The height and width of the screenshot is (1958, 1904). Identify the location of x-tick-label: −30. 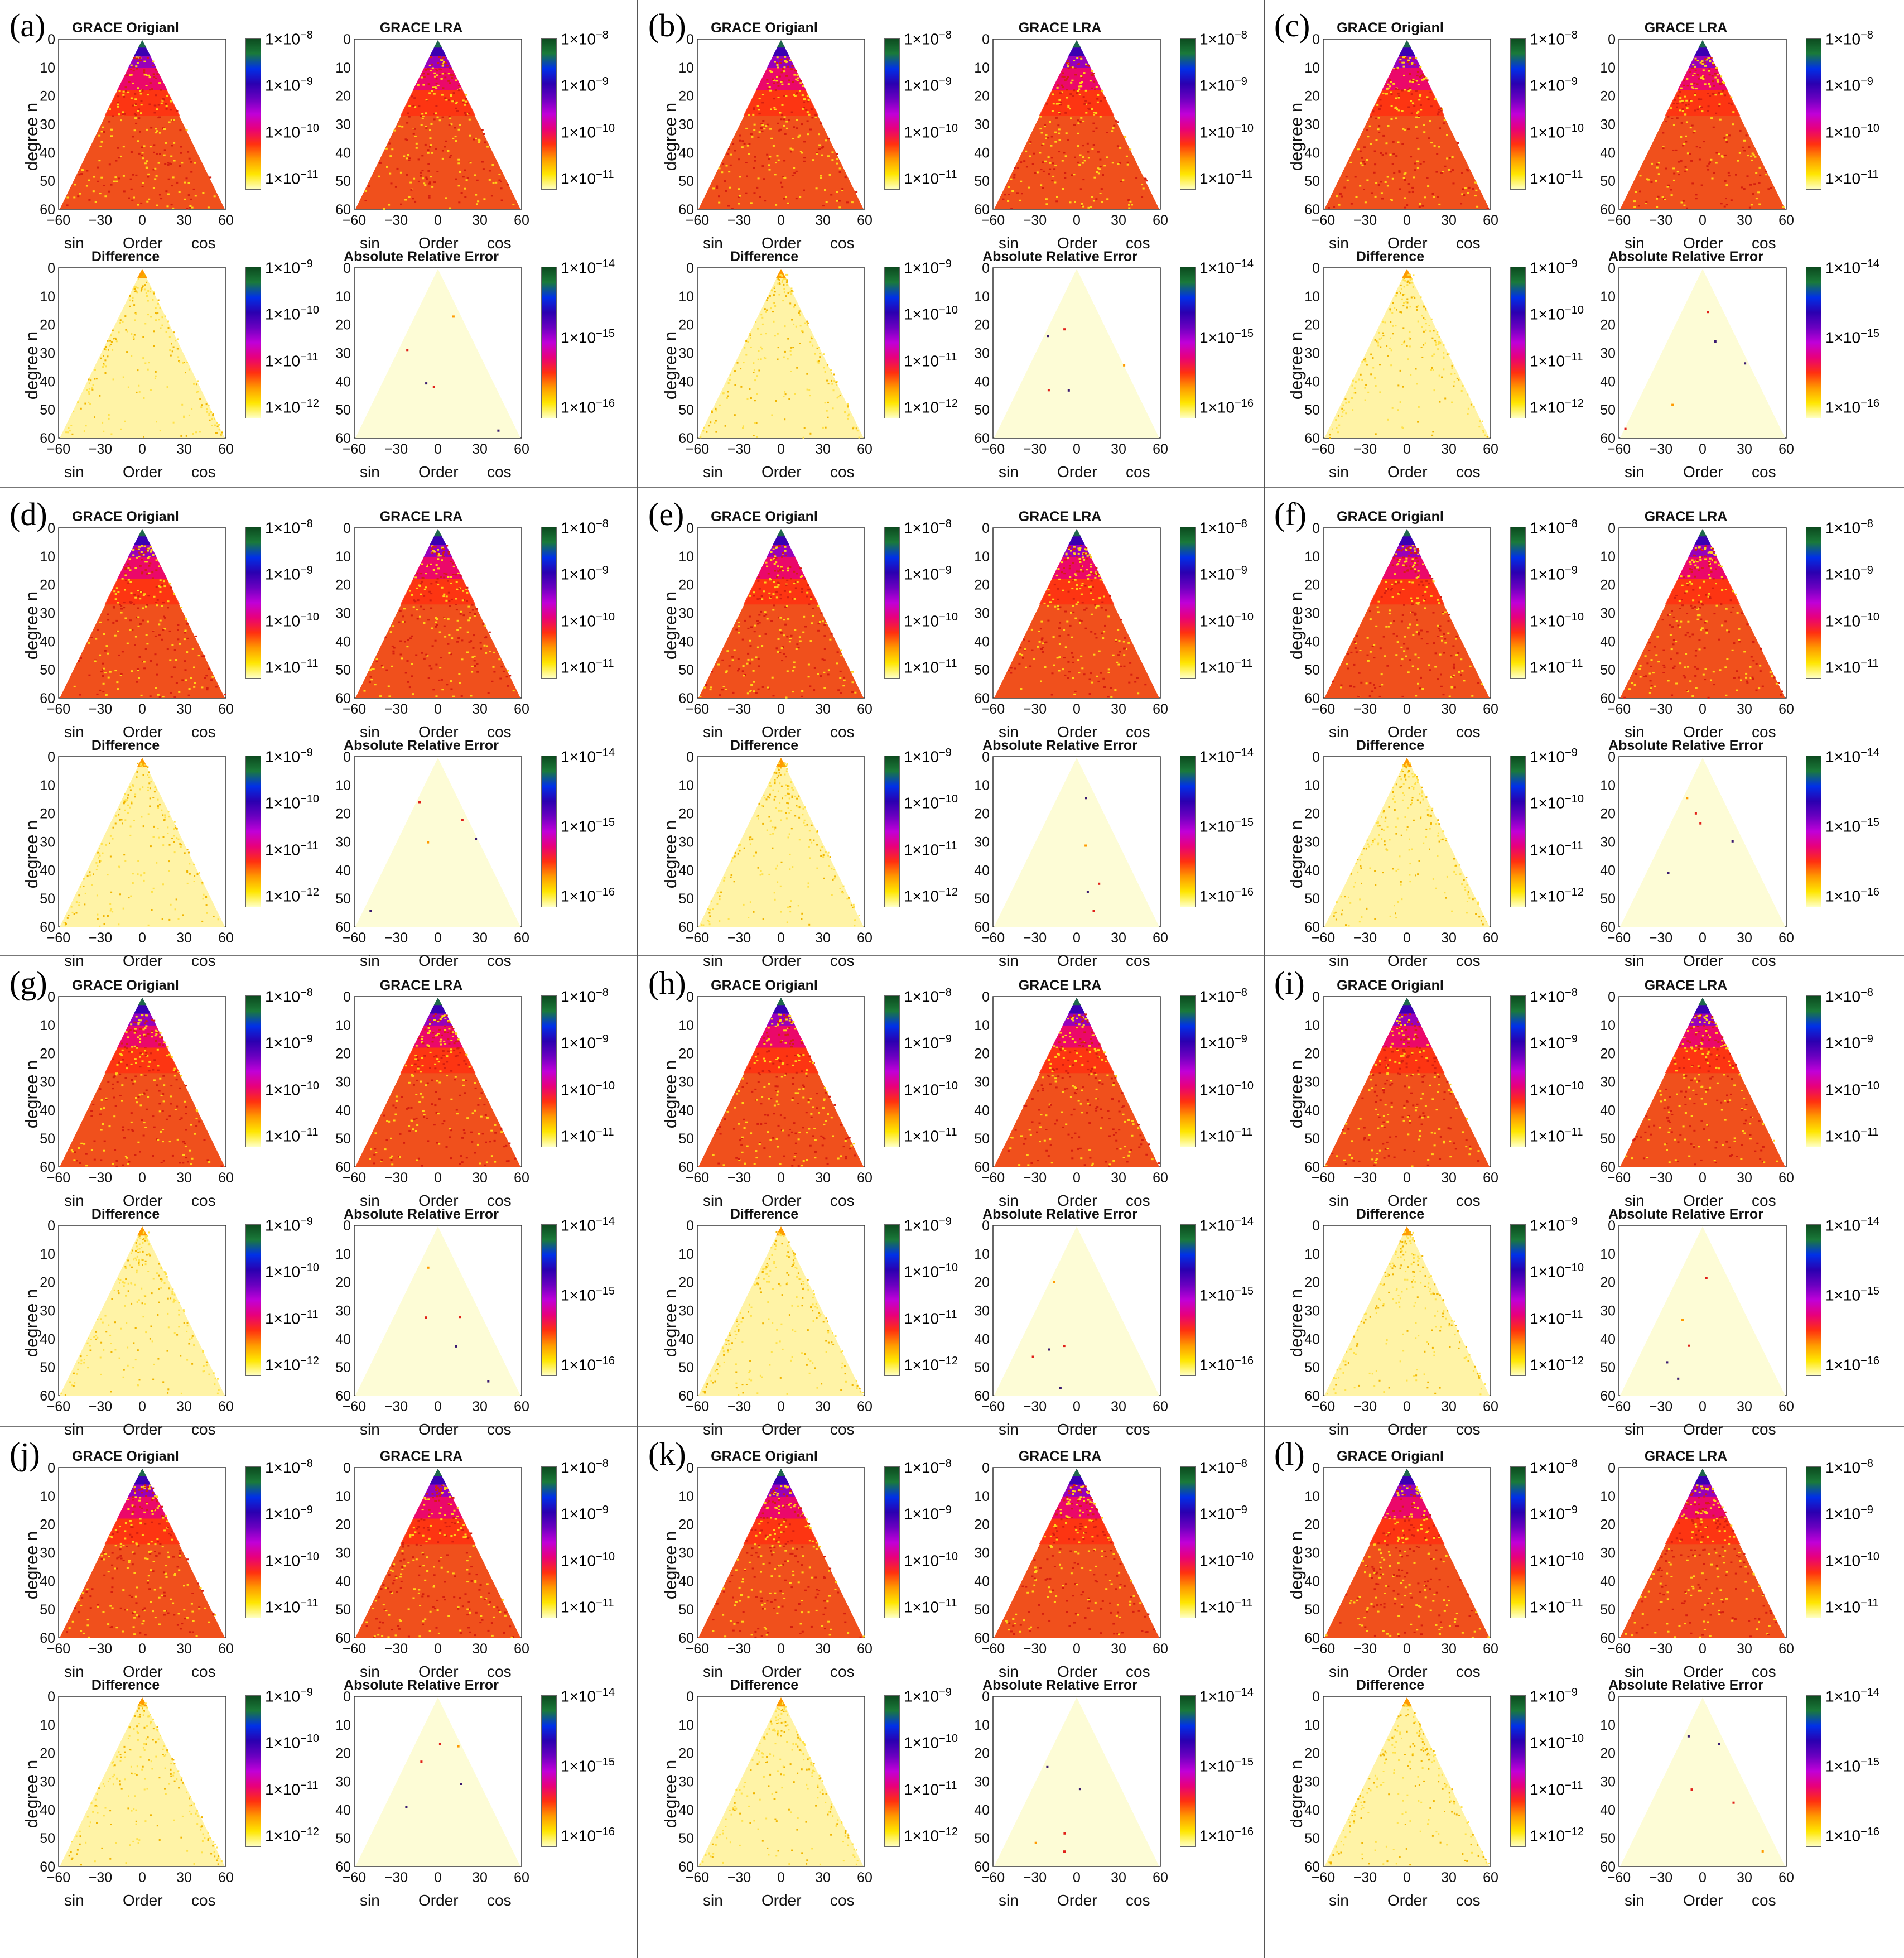
(100, 221).